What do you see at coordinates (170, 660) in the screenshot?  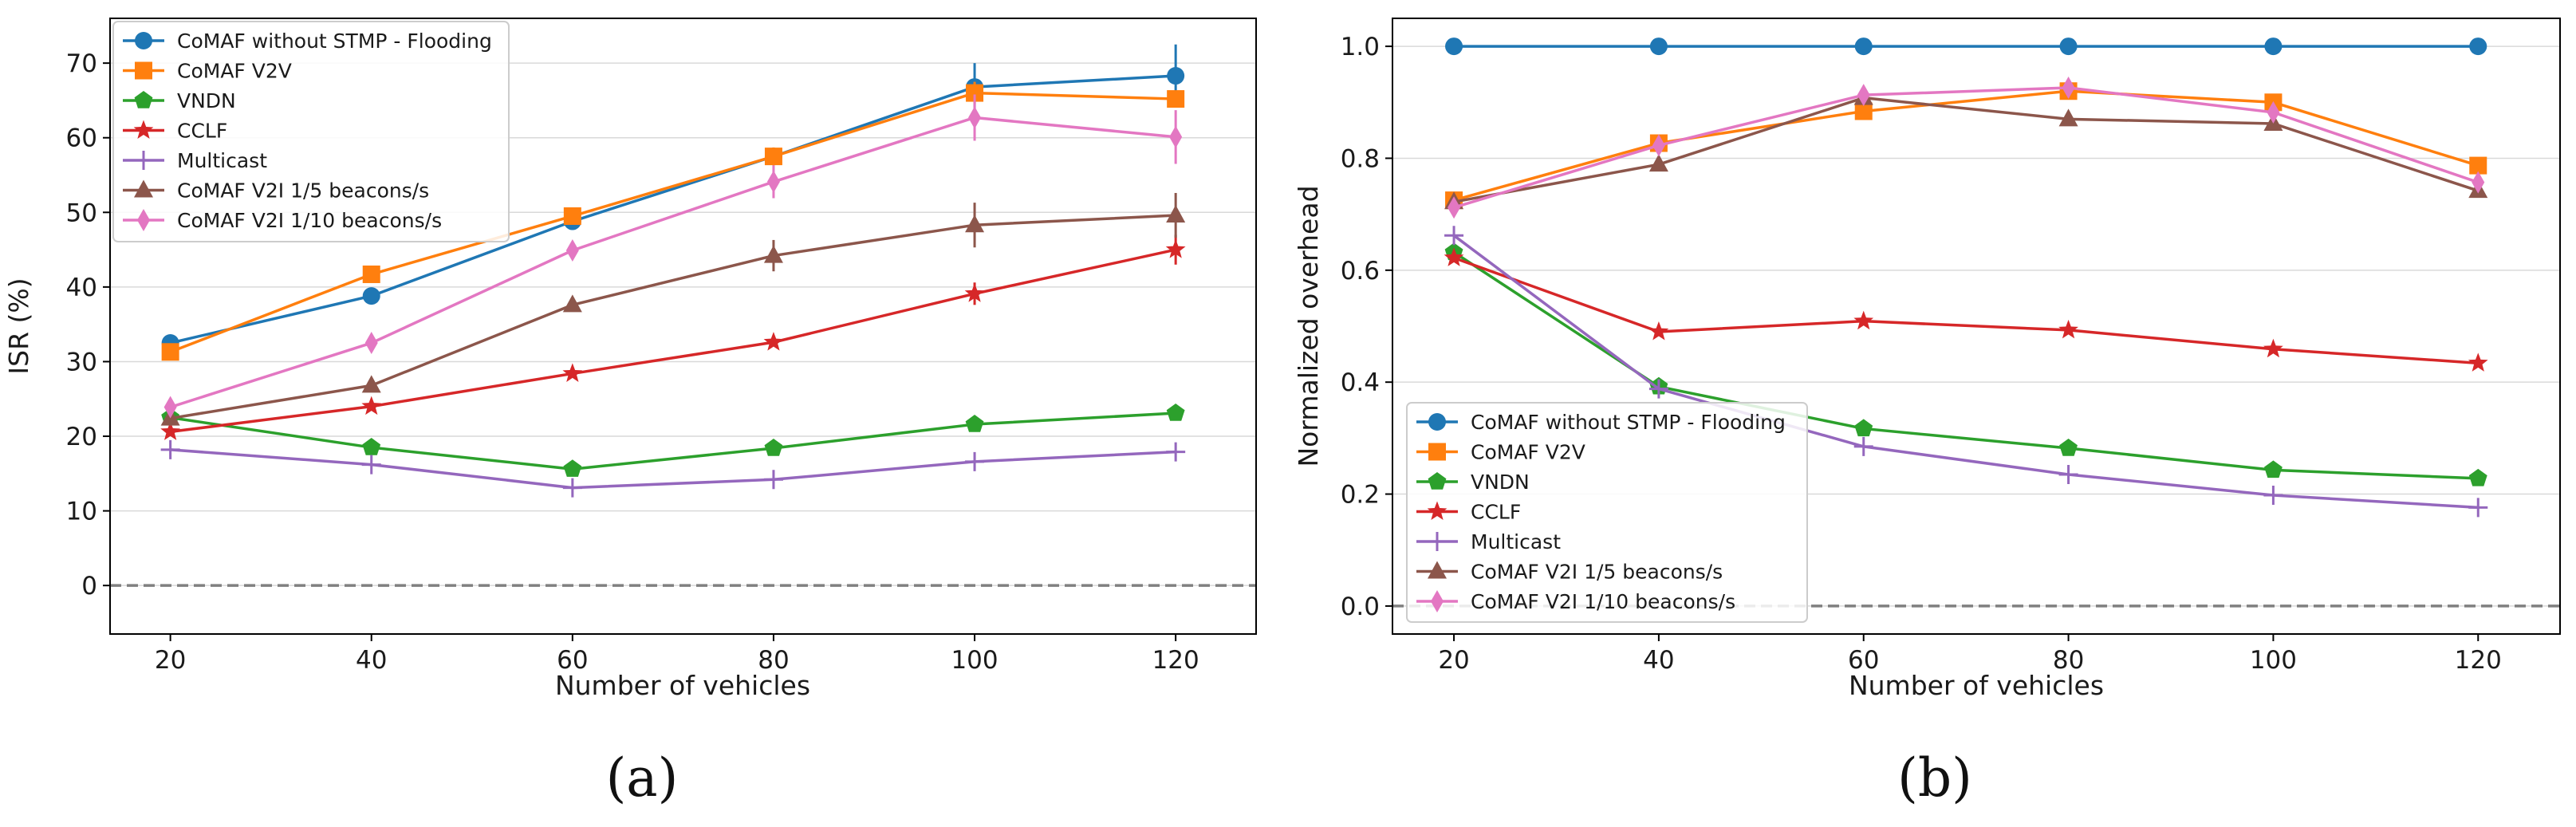 I see `x-tick-label: 20` at bounding box center [170, 660].